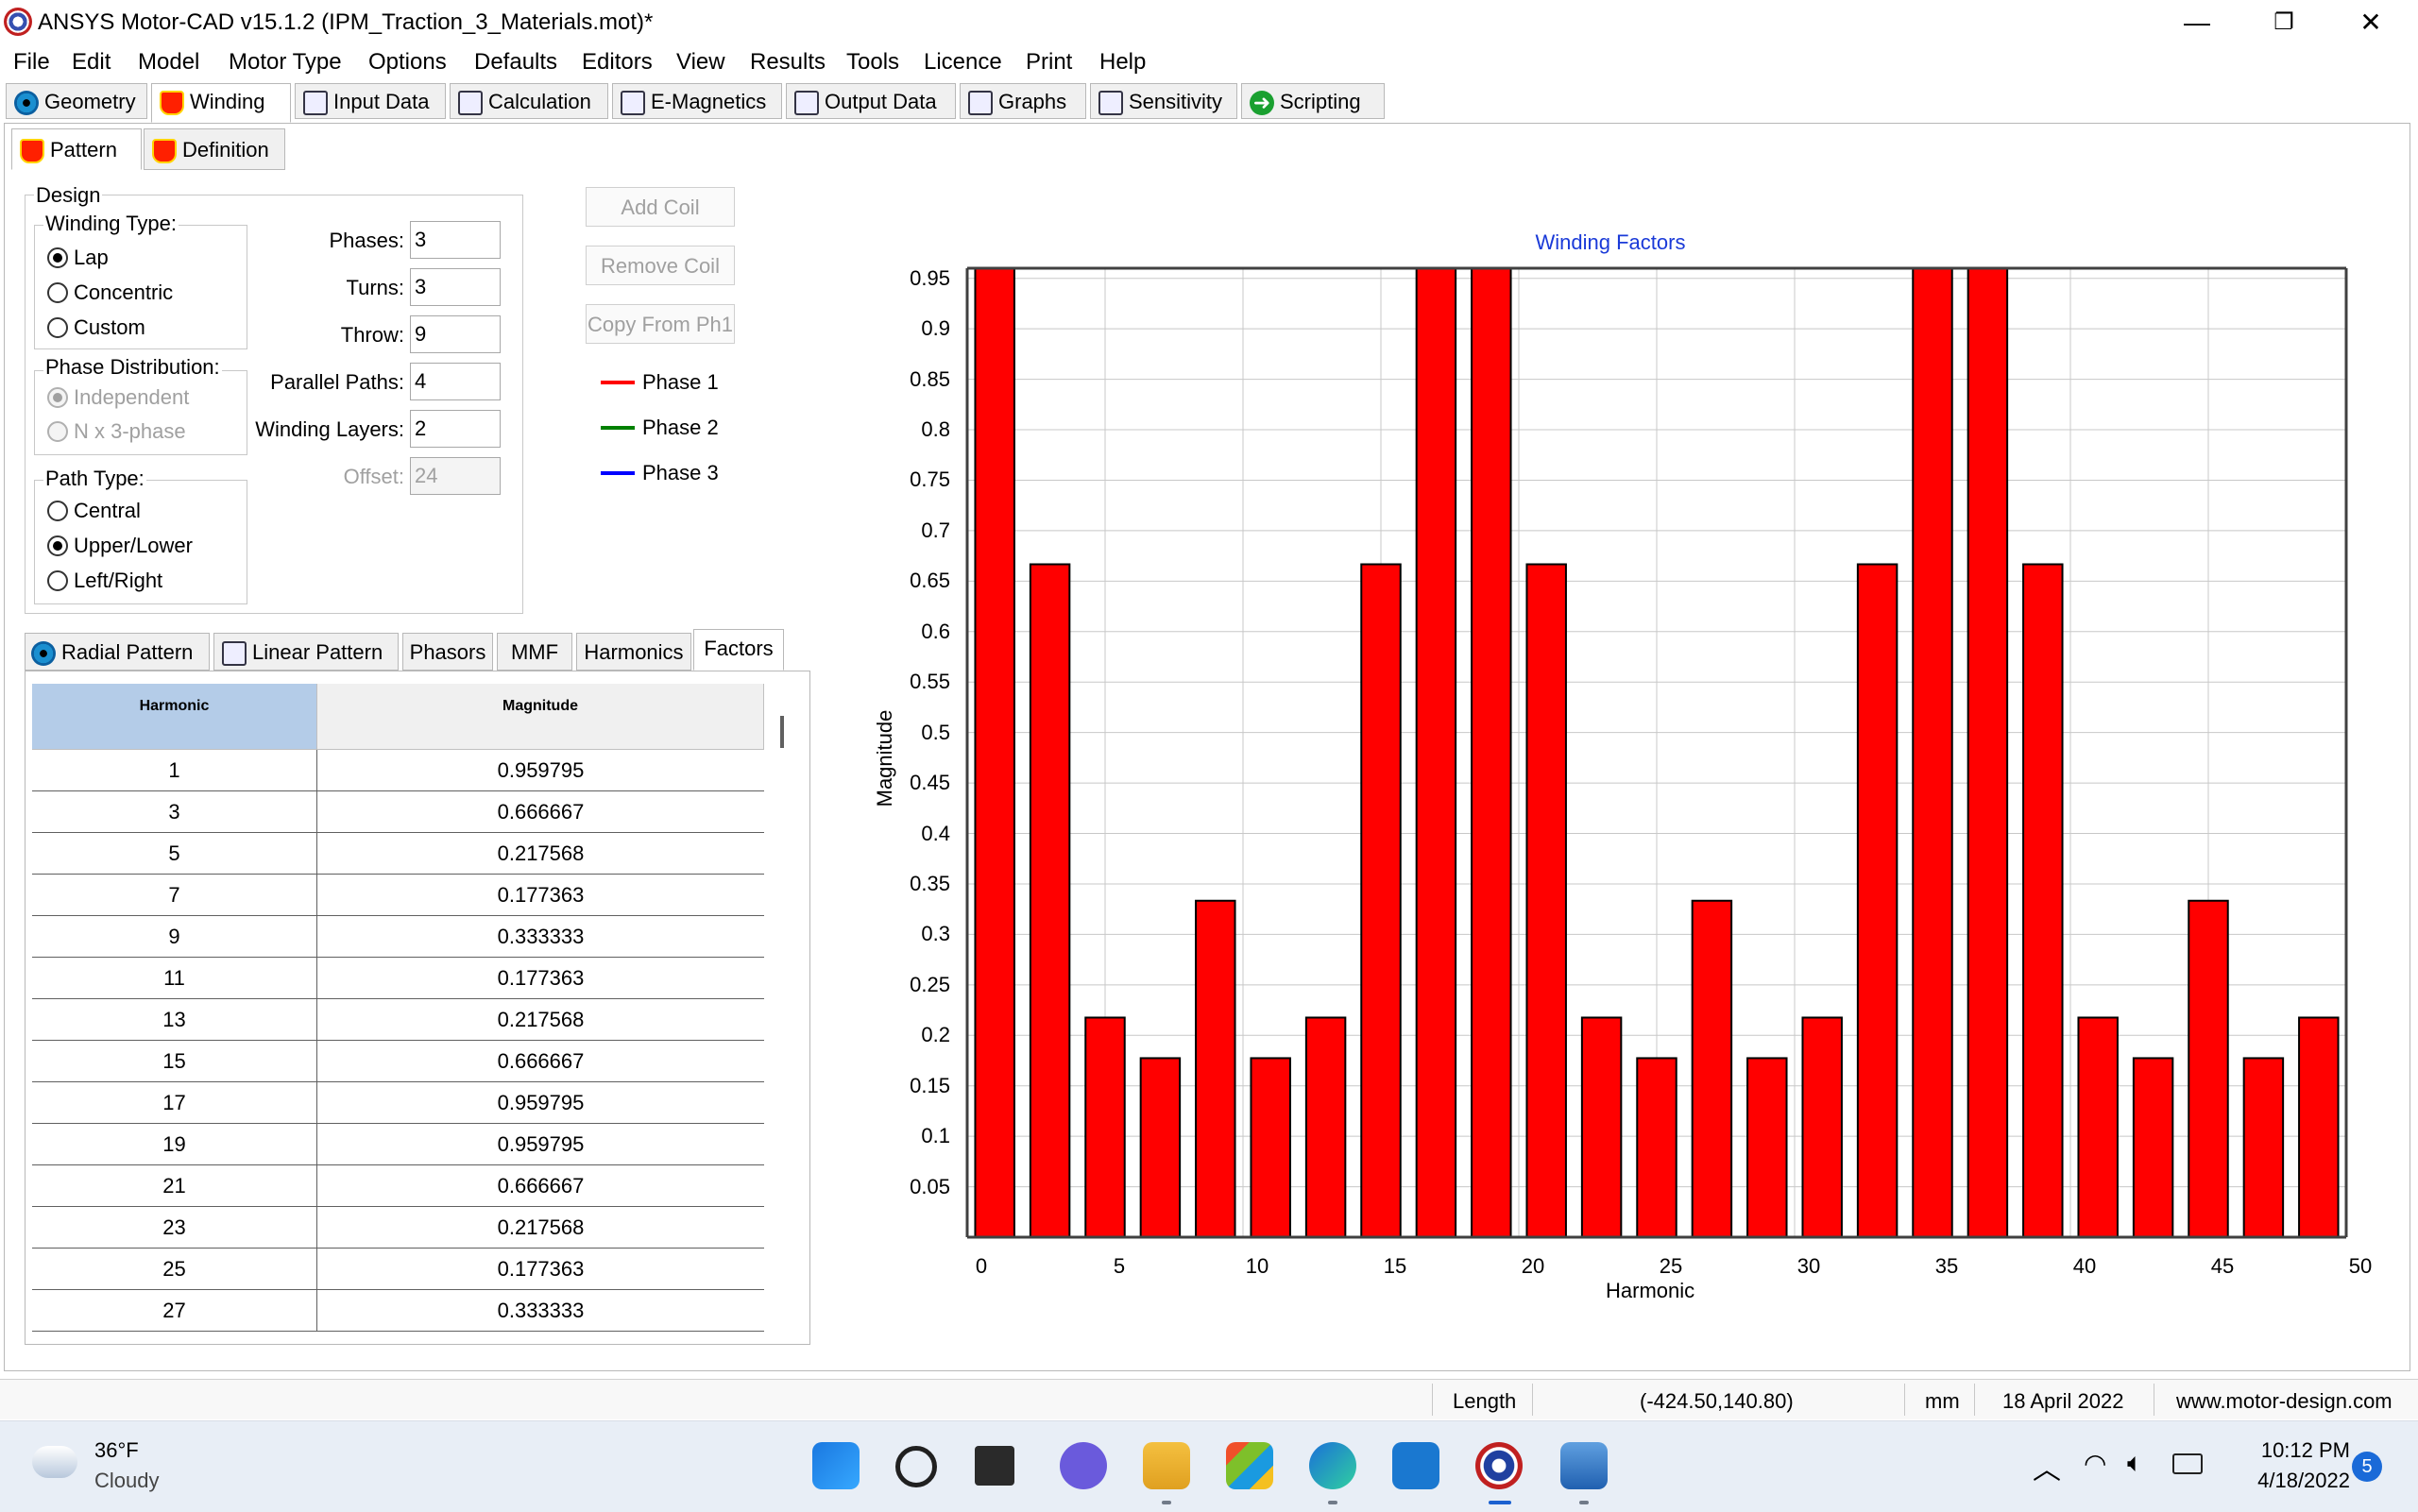  I want to click on weather-cloud-icon, so click(54, 1462).